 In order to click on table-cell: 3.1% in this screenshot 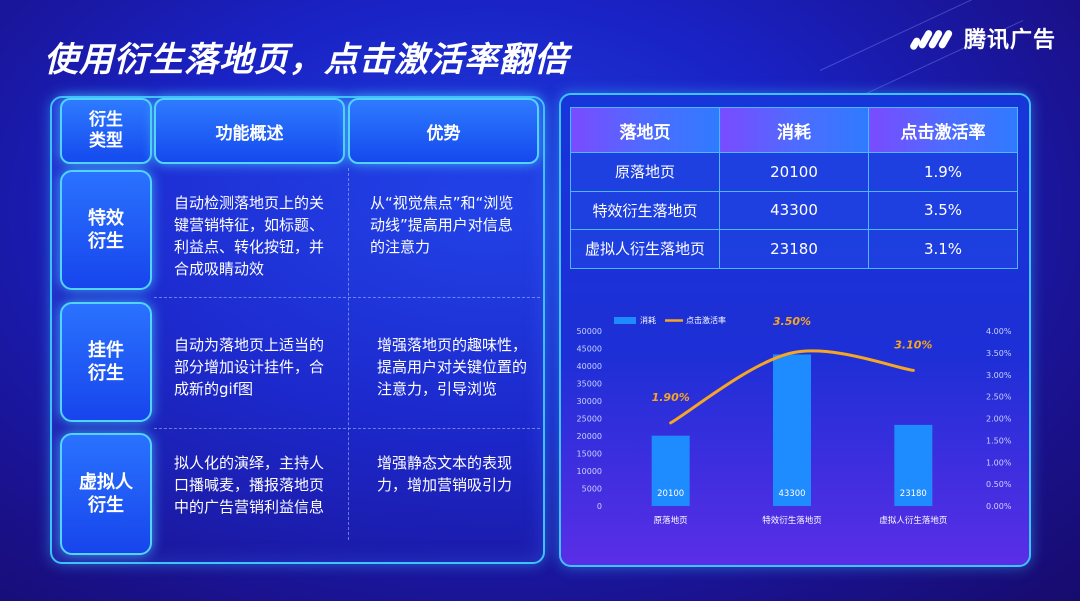, I will do `click(943, 249)`.